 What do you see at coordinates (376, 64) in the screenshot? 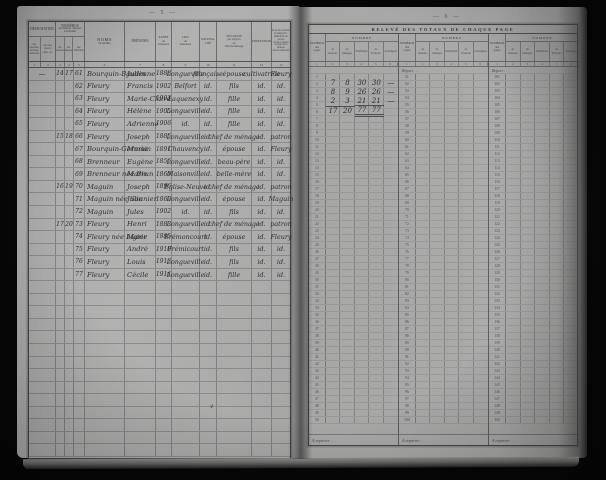
I see `totals-column-number: 5` at bounding box center [376, 64].